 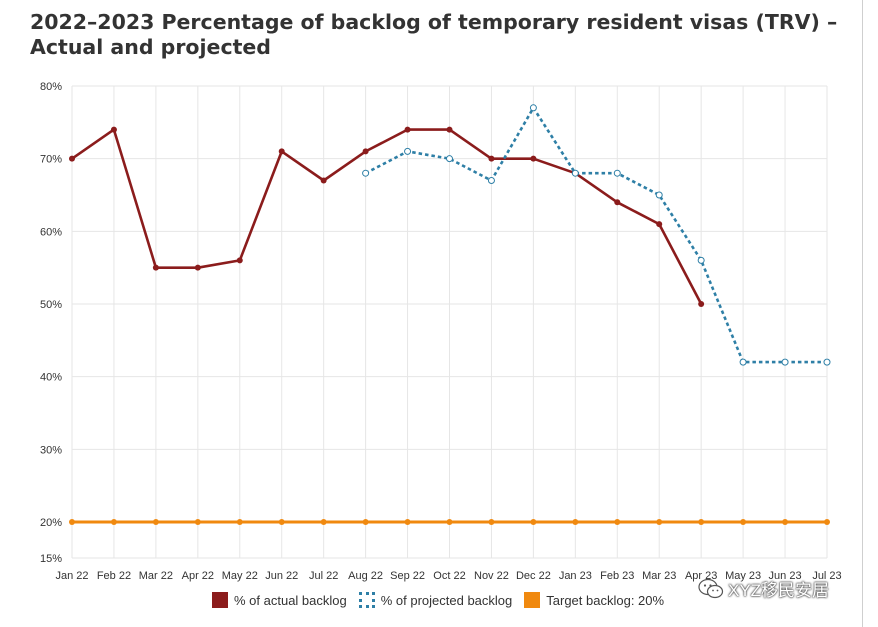 I want to click on y-tick-label: 50%, so click(x=51, y=305).